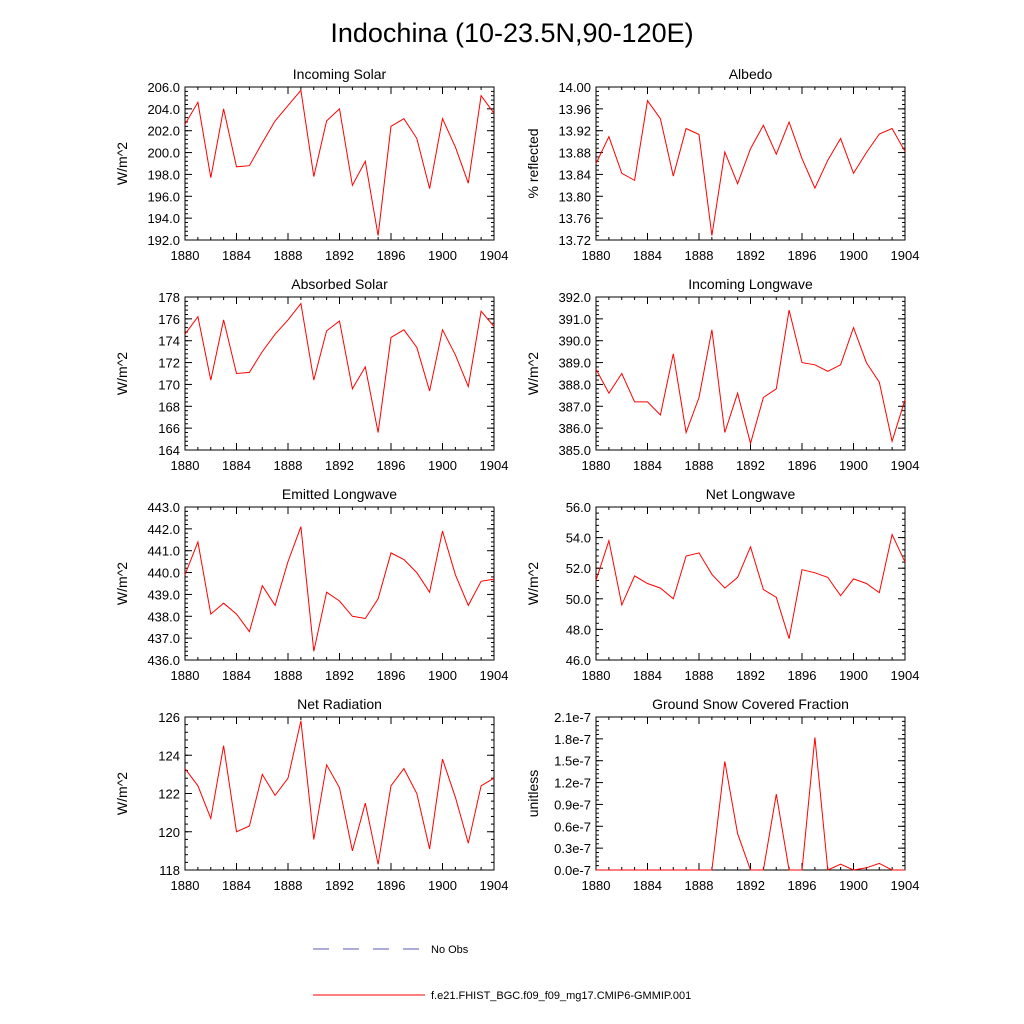  What do you see at coordinates (163, 573) in the screenshot?
I see `y-tick-label: 440.0` at bounding box center [163, 573].